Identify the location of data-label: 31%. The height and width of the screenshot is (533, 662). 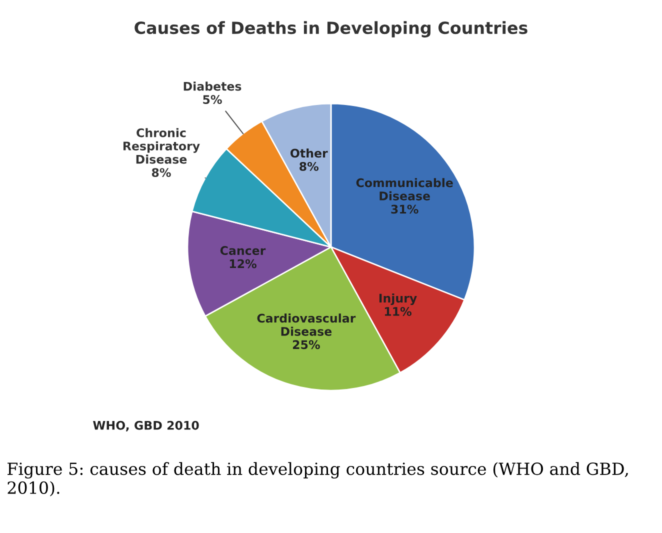
(404, 209).